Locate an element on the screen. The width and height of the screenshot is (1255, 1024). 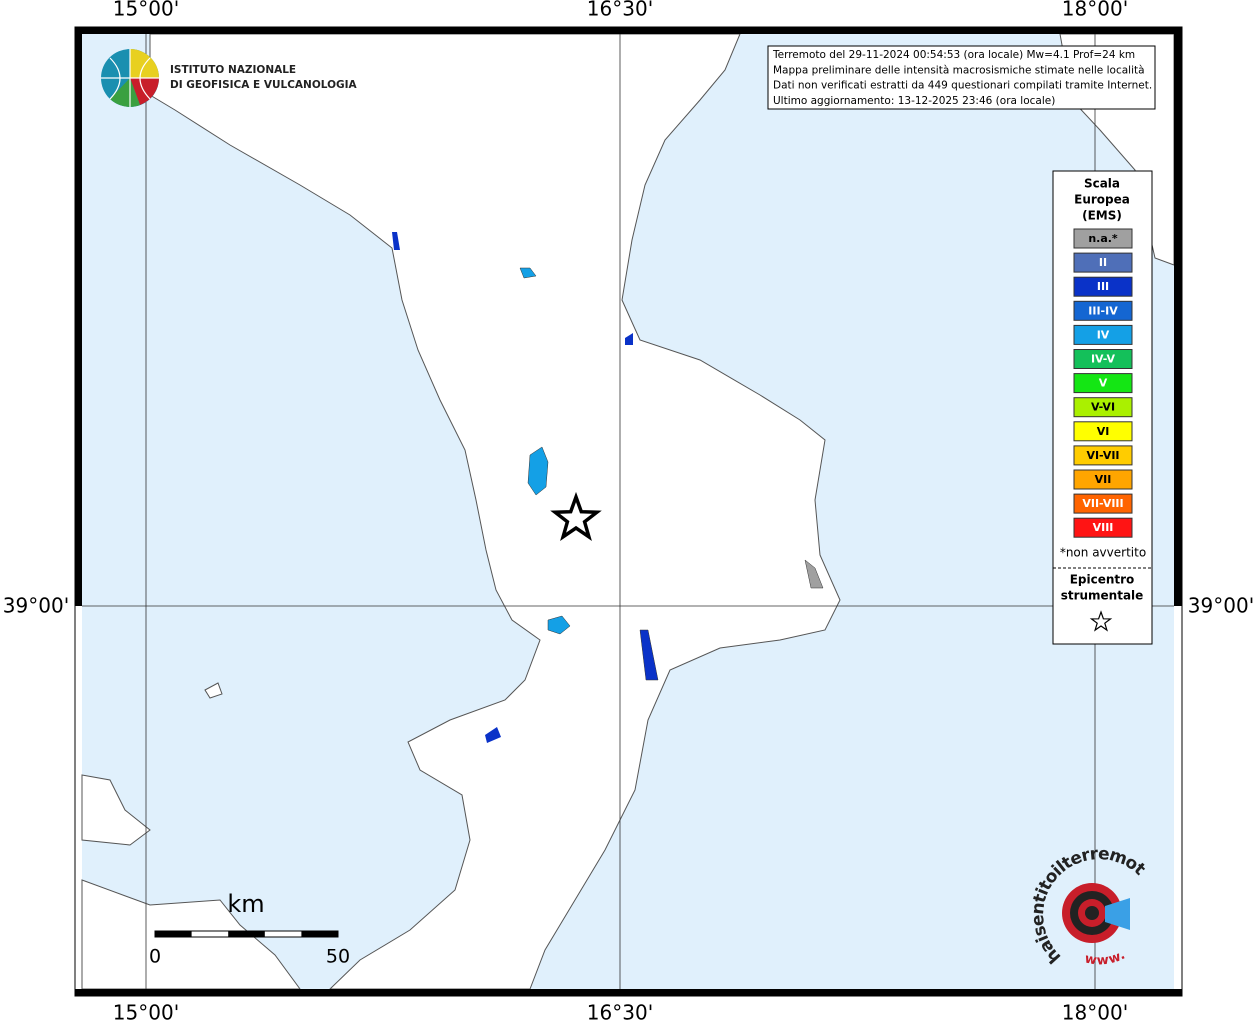
legend-title: (EMS) is located at coordinates (1102, 216).